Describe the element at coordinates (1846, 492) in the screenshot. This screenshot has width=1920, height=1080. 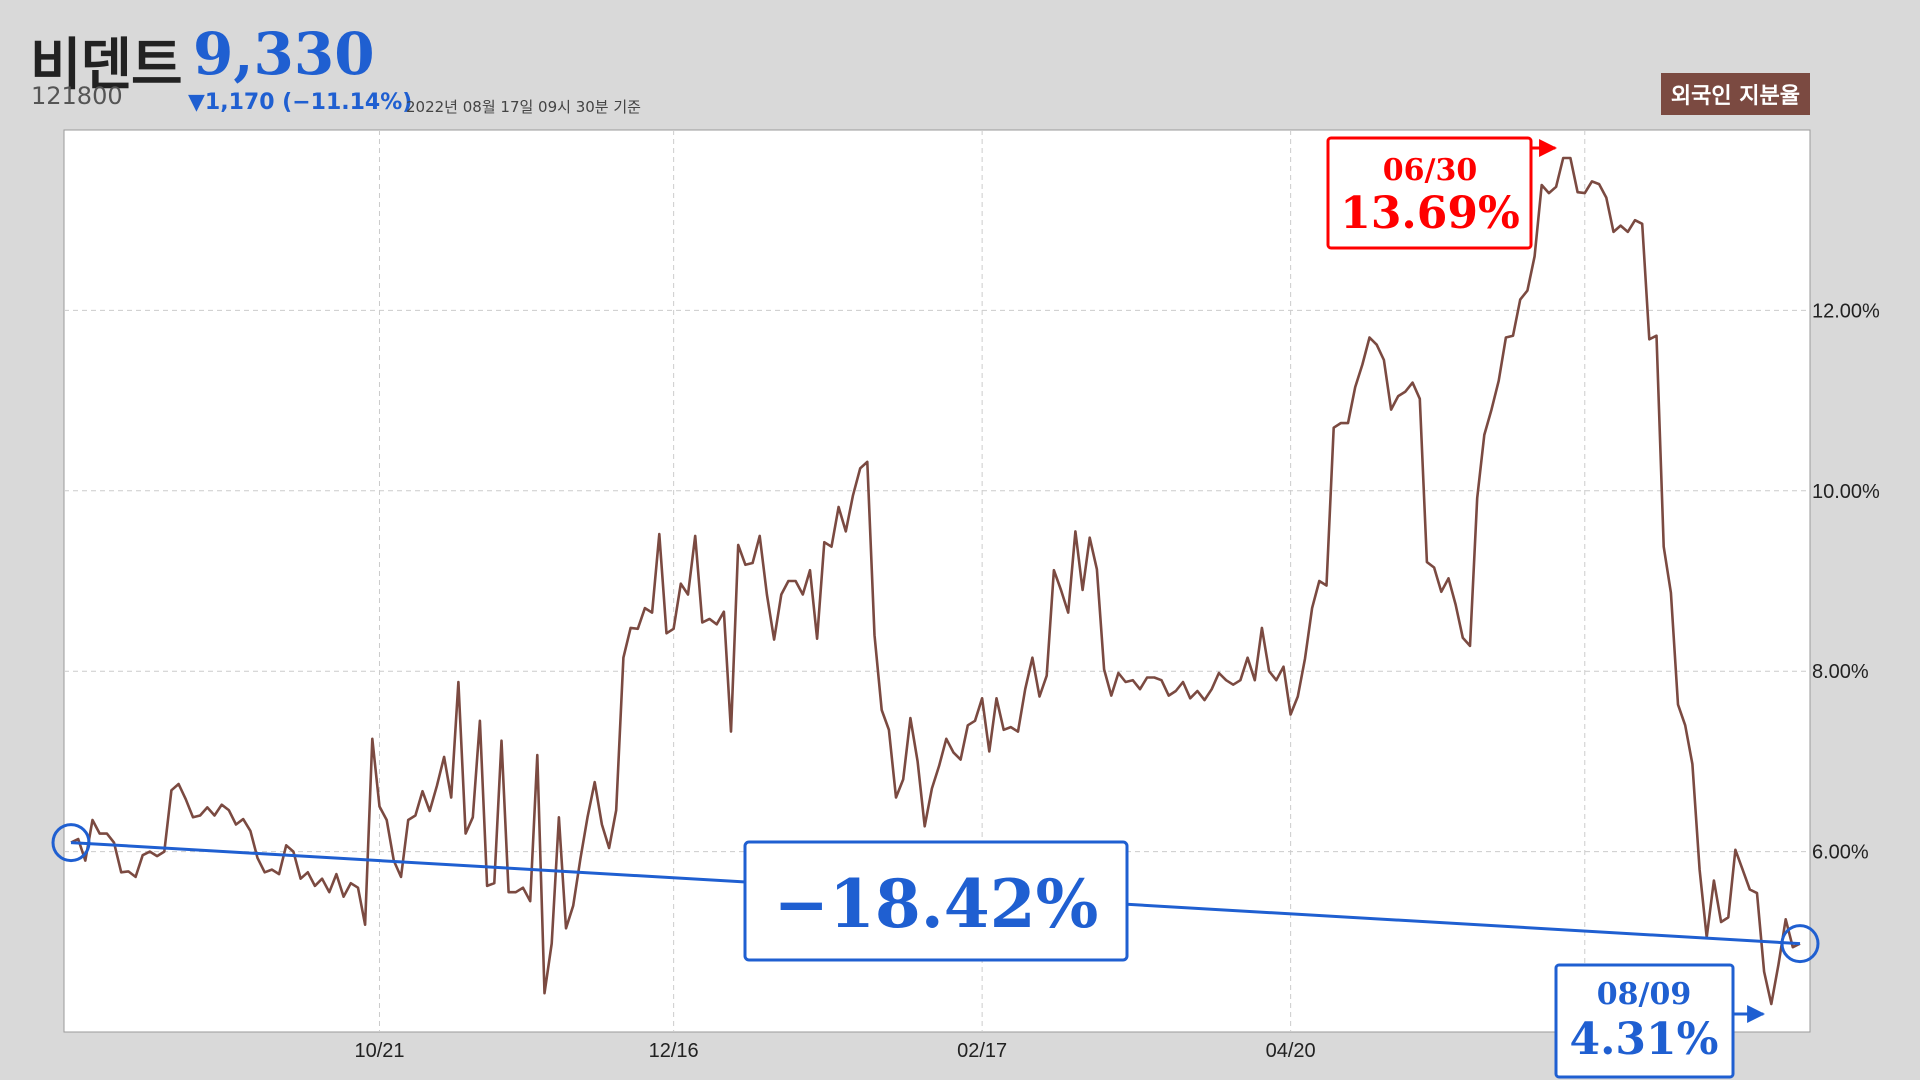
I see `y-tick-label: 10.00%` at that location.